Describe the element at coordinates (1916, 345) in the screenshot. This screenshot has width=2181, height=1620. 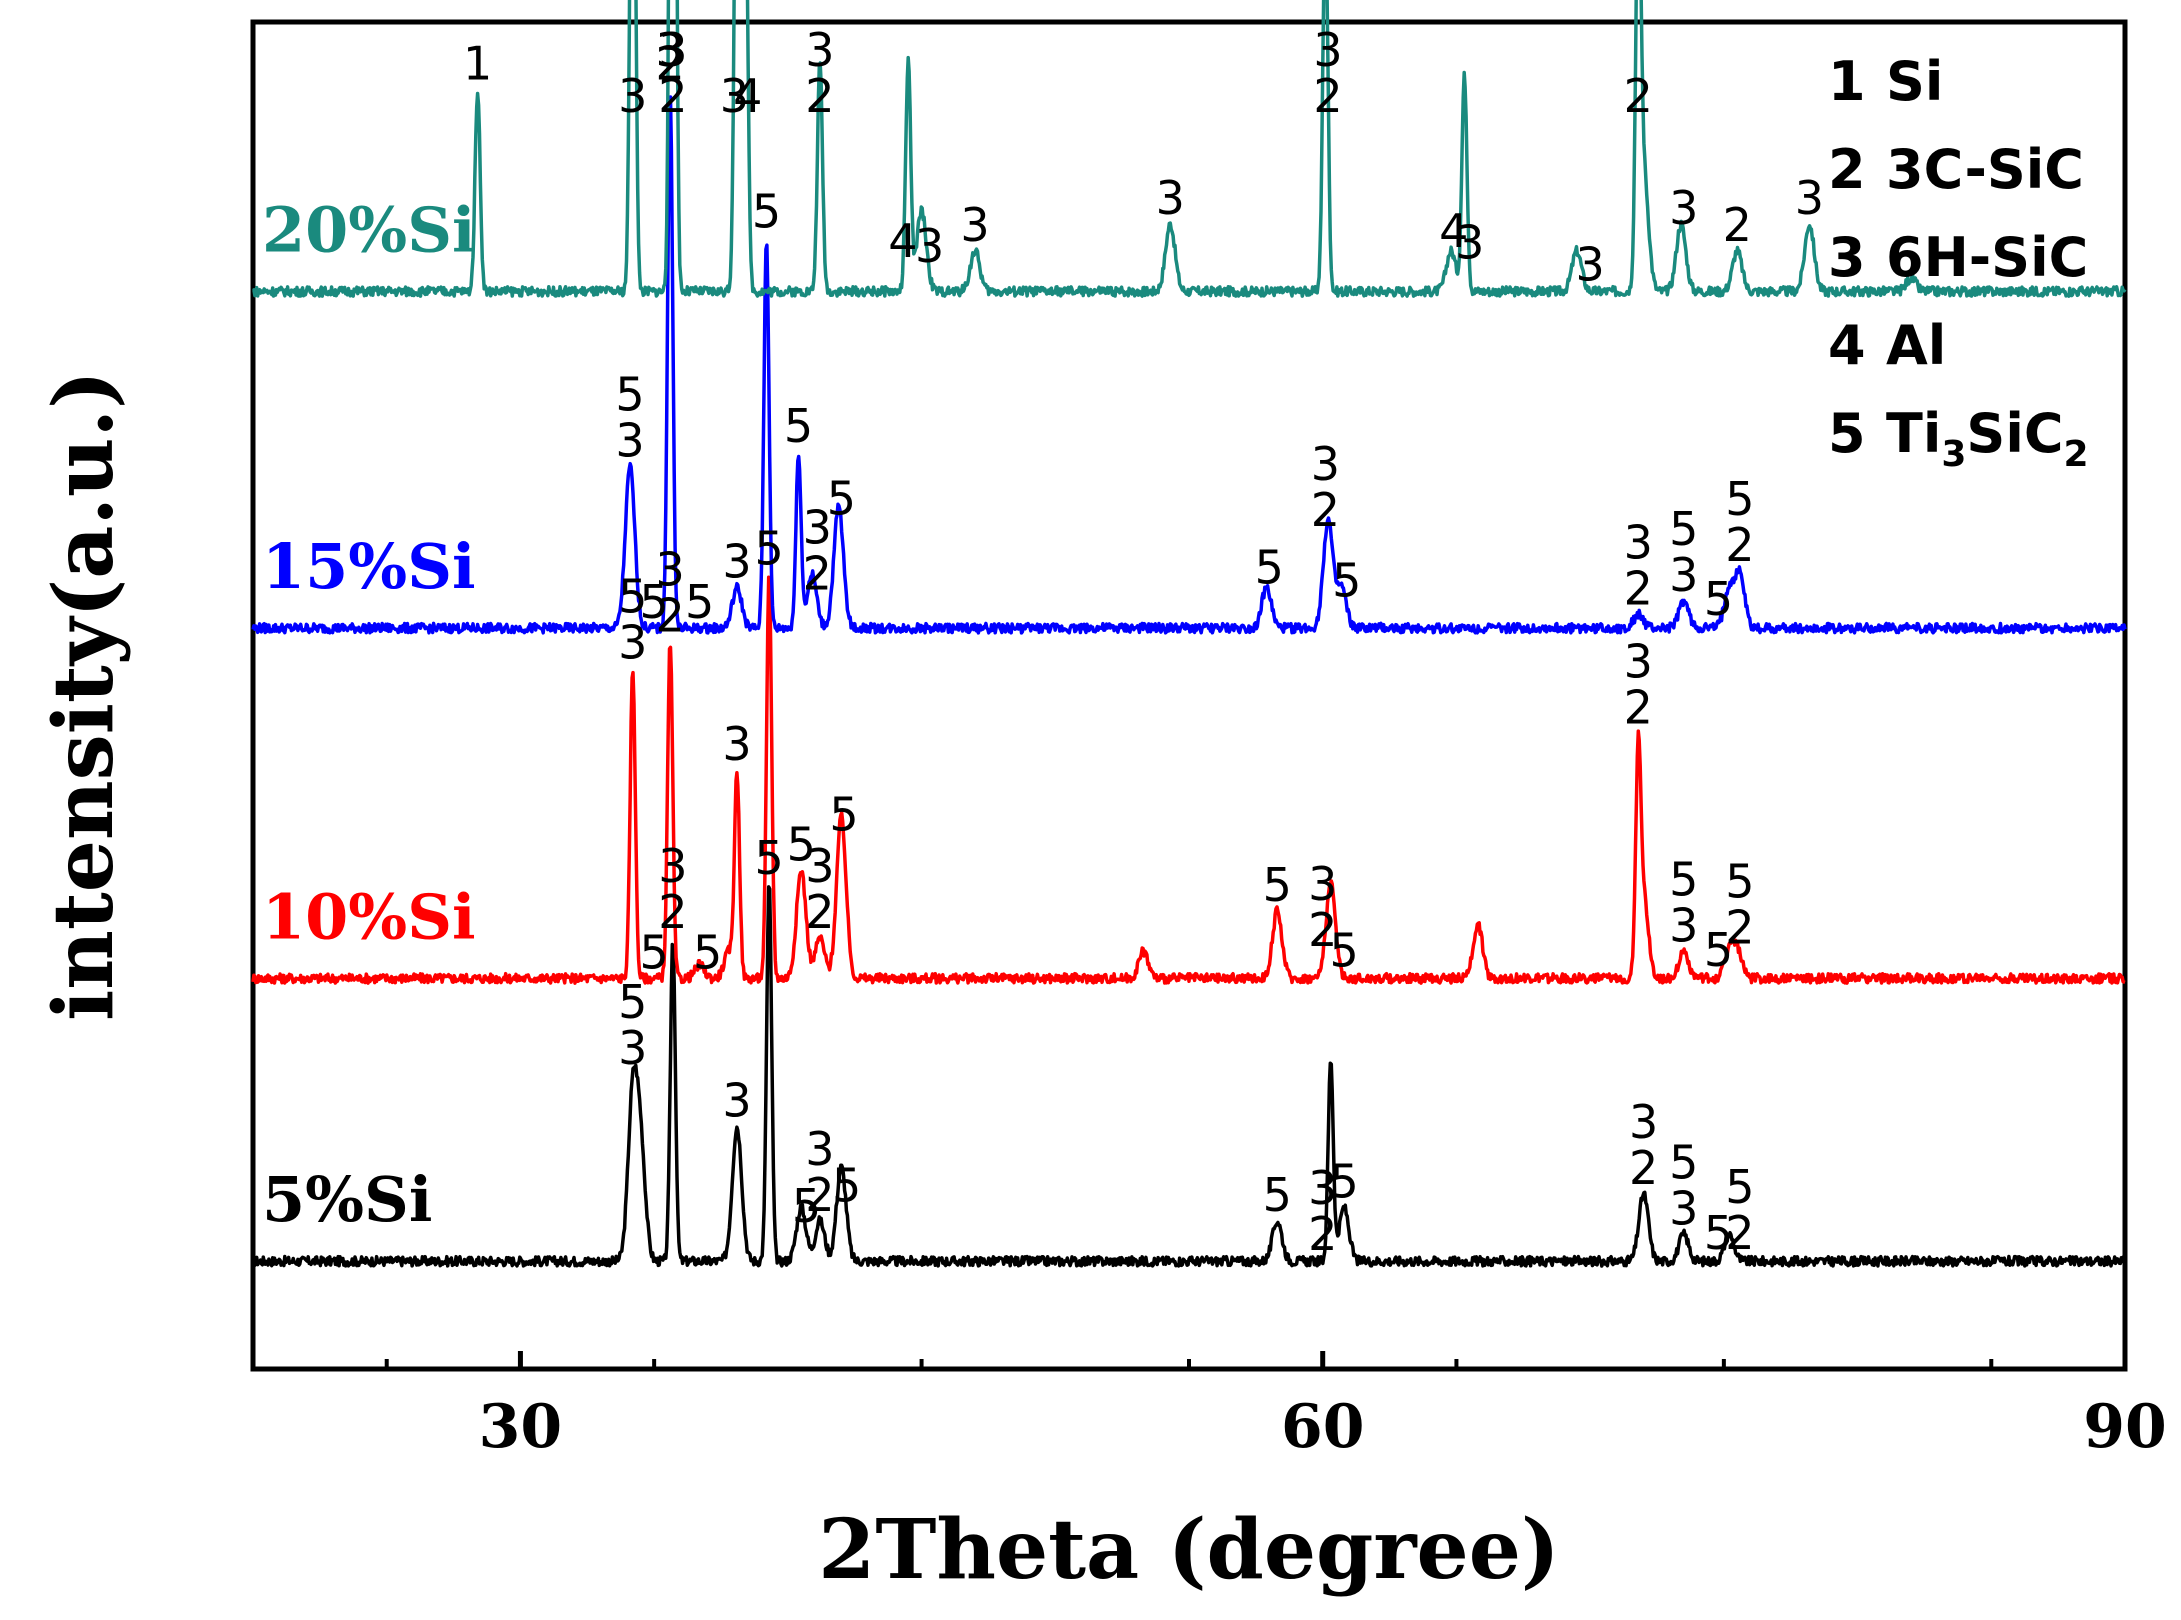
I see `legend-entry-text: Al` at that location.